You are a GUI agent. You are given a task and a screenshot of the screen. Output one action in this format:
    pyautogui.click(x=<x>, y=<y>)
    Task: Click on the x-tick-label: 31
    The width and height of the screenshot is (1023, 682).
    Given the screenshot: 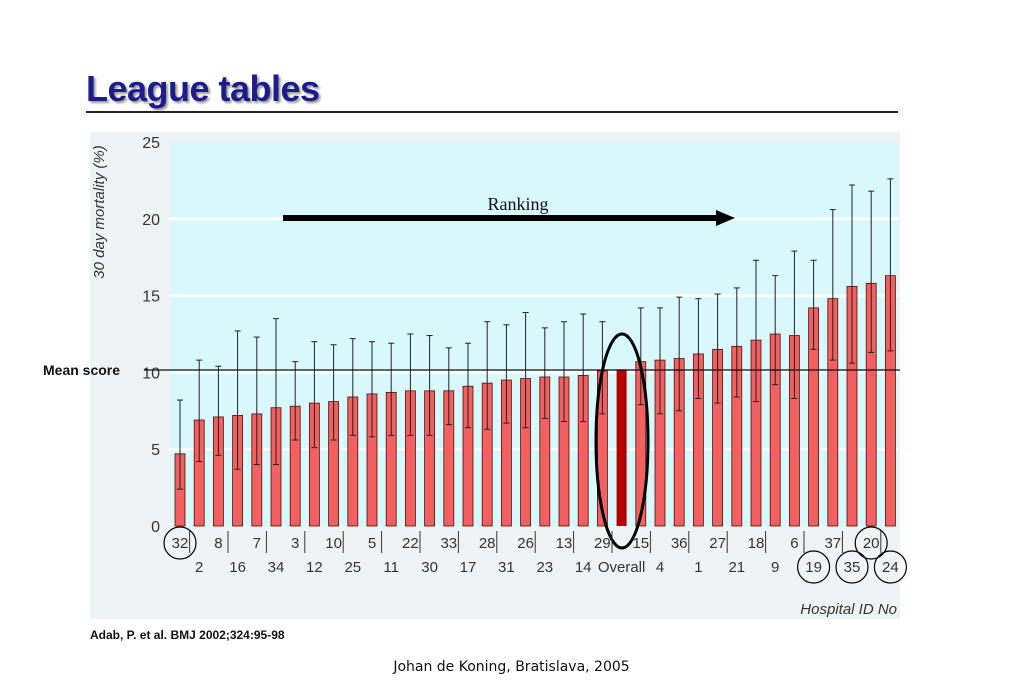 What is the action you would take?
    pyautogui.click(x=506, y=567)
    